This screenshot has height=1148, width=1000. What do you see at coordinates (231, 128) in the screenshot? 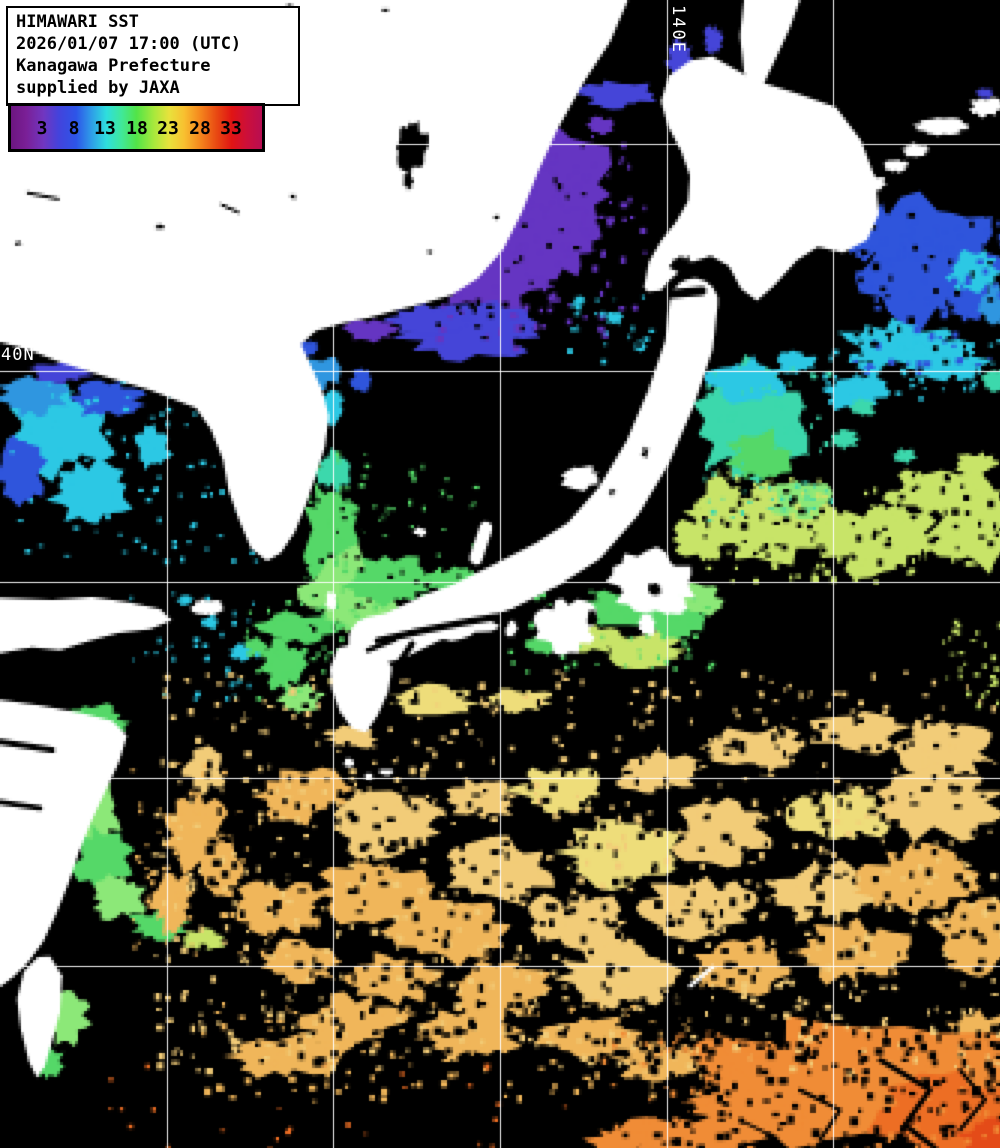
I see `colorbar-tick: 33` at bounding box center [231, 128].